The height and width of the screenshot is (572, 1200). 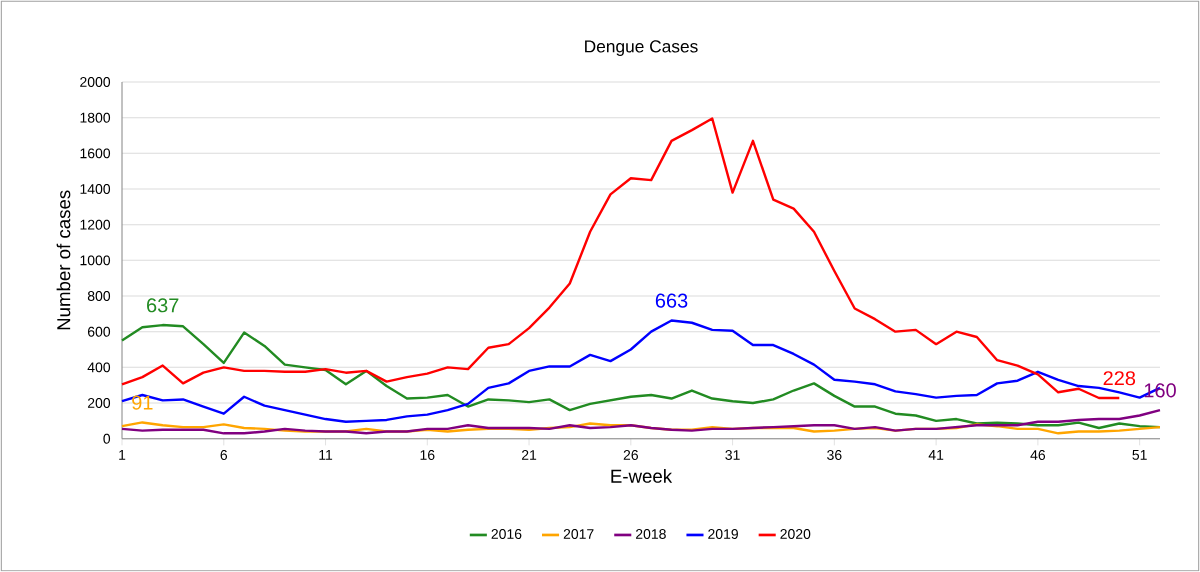 I want to click on y-tick-label: 2000, so click(x=95, y=82).